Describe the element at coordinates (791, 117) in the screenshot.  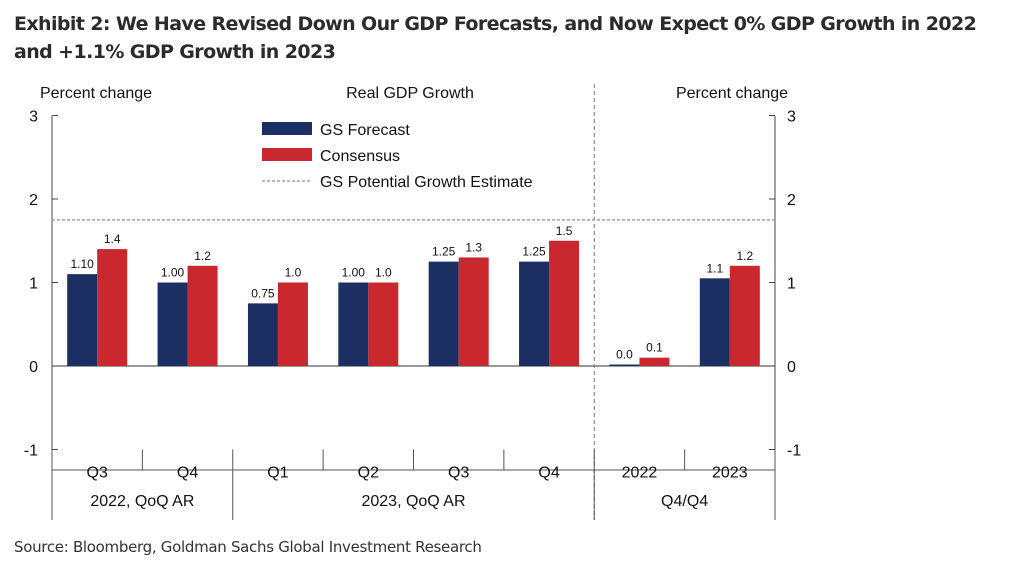
I see `right-tick-label: 3` at that location.